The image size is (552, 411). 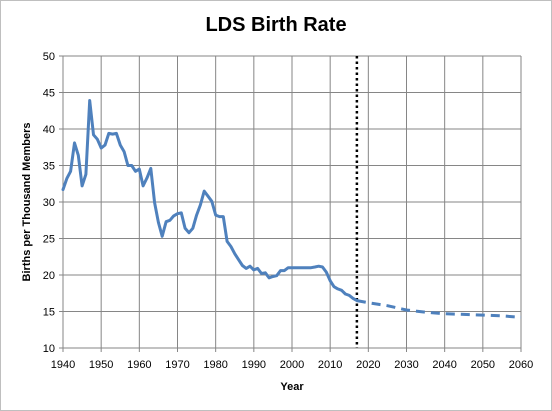 What do you see at coordinates (49, 313) in the screenshot?
I see `y-tick-label: 15` at bounding box center [49, 313].